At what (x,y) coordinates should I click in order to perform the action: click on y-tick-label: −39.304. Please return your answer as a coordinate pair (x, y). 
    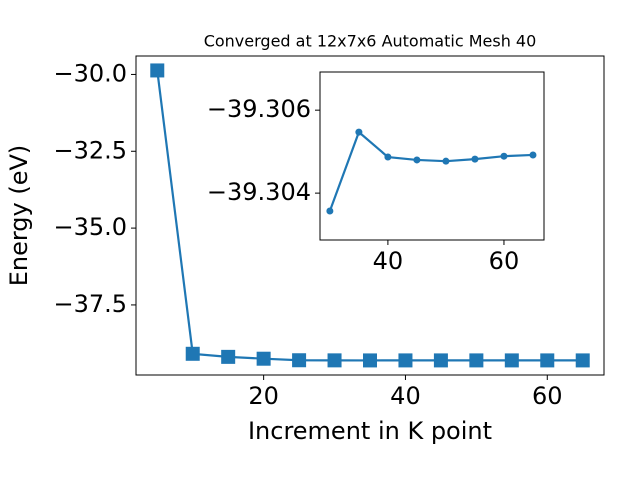
    Looking at the image, I should click on (259, 192).